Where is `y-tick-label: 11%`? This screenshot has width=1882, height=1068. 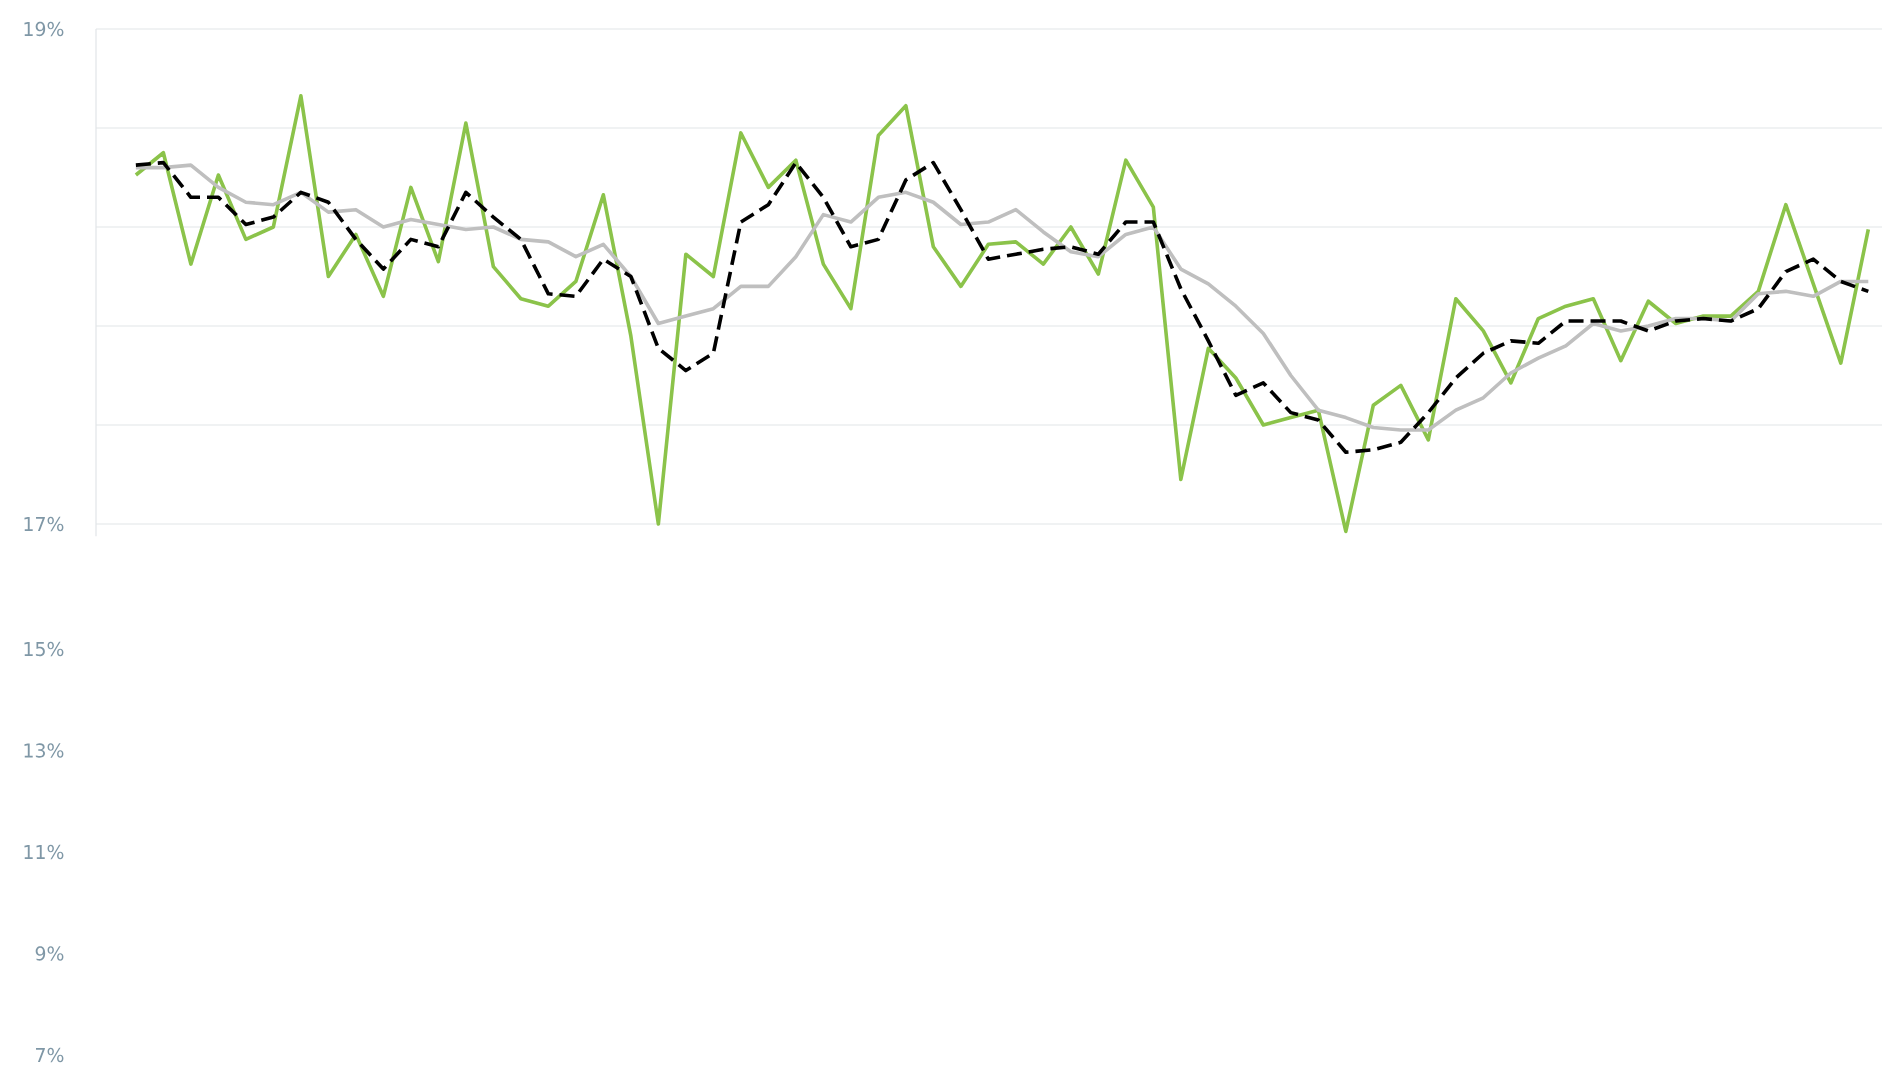 y-tick-label: 11% is located at coordinates (44, 852).